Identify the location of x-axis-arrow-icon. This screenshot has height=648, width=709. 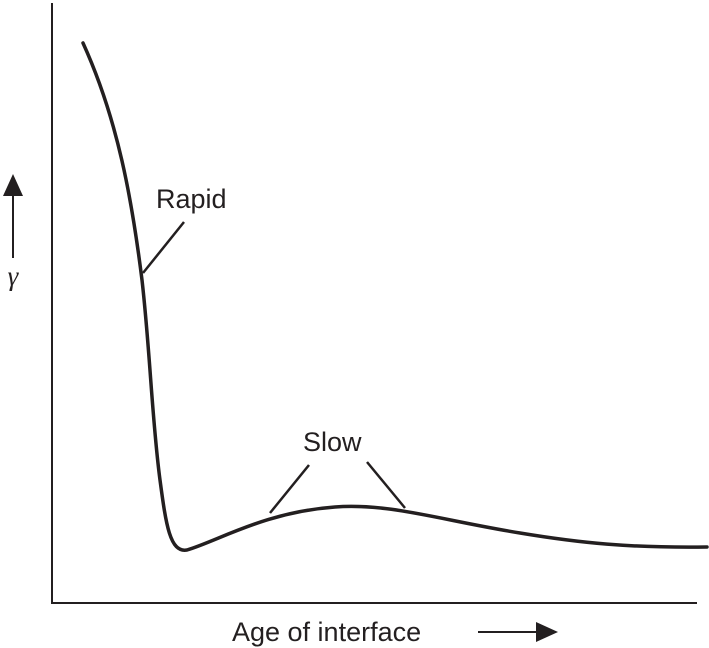
(518, 632).